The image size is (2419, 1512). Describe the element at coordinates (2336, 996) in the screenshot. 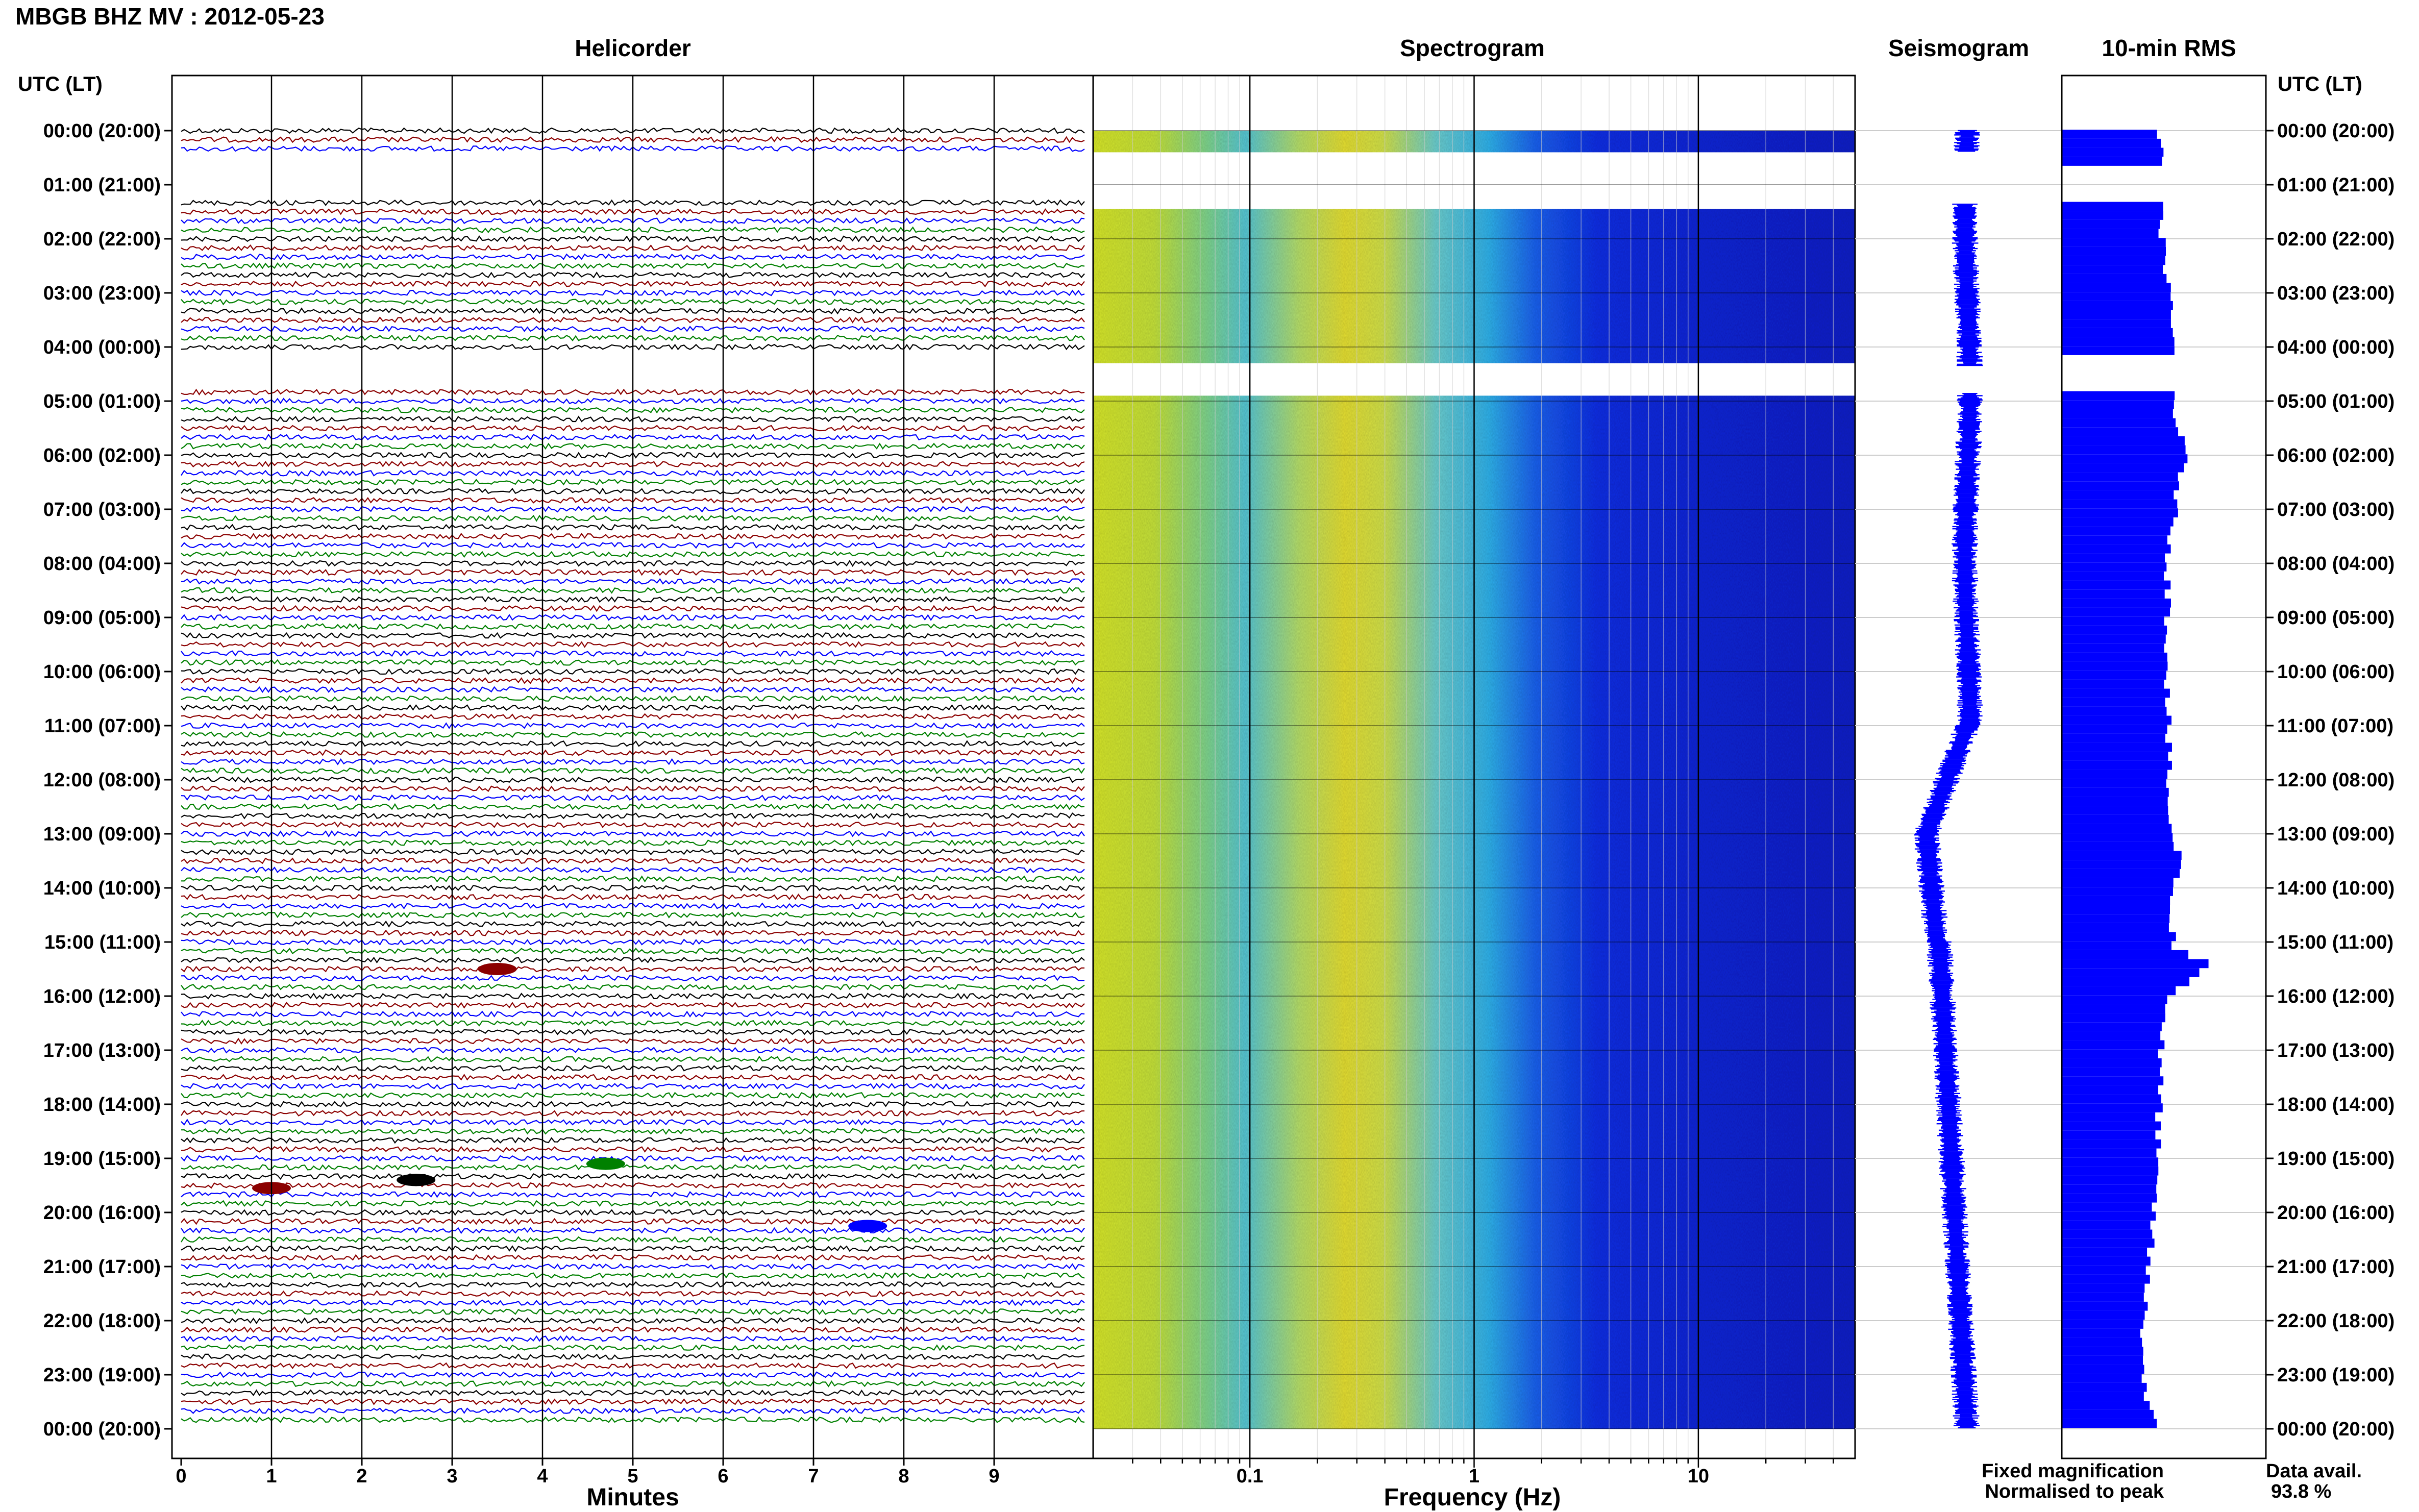

I see `rms-y-tick-label: 16:00 (12:00)` at that location.